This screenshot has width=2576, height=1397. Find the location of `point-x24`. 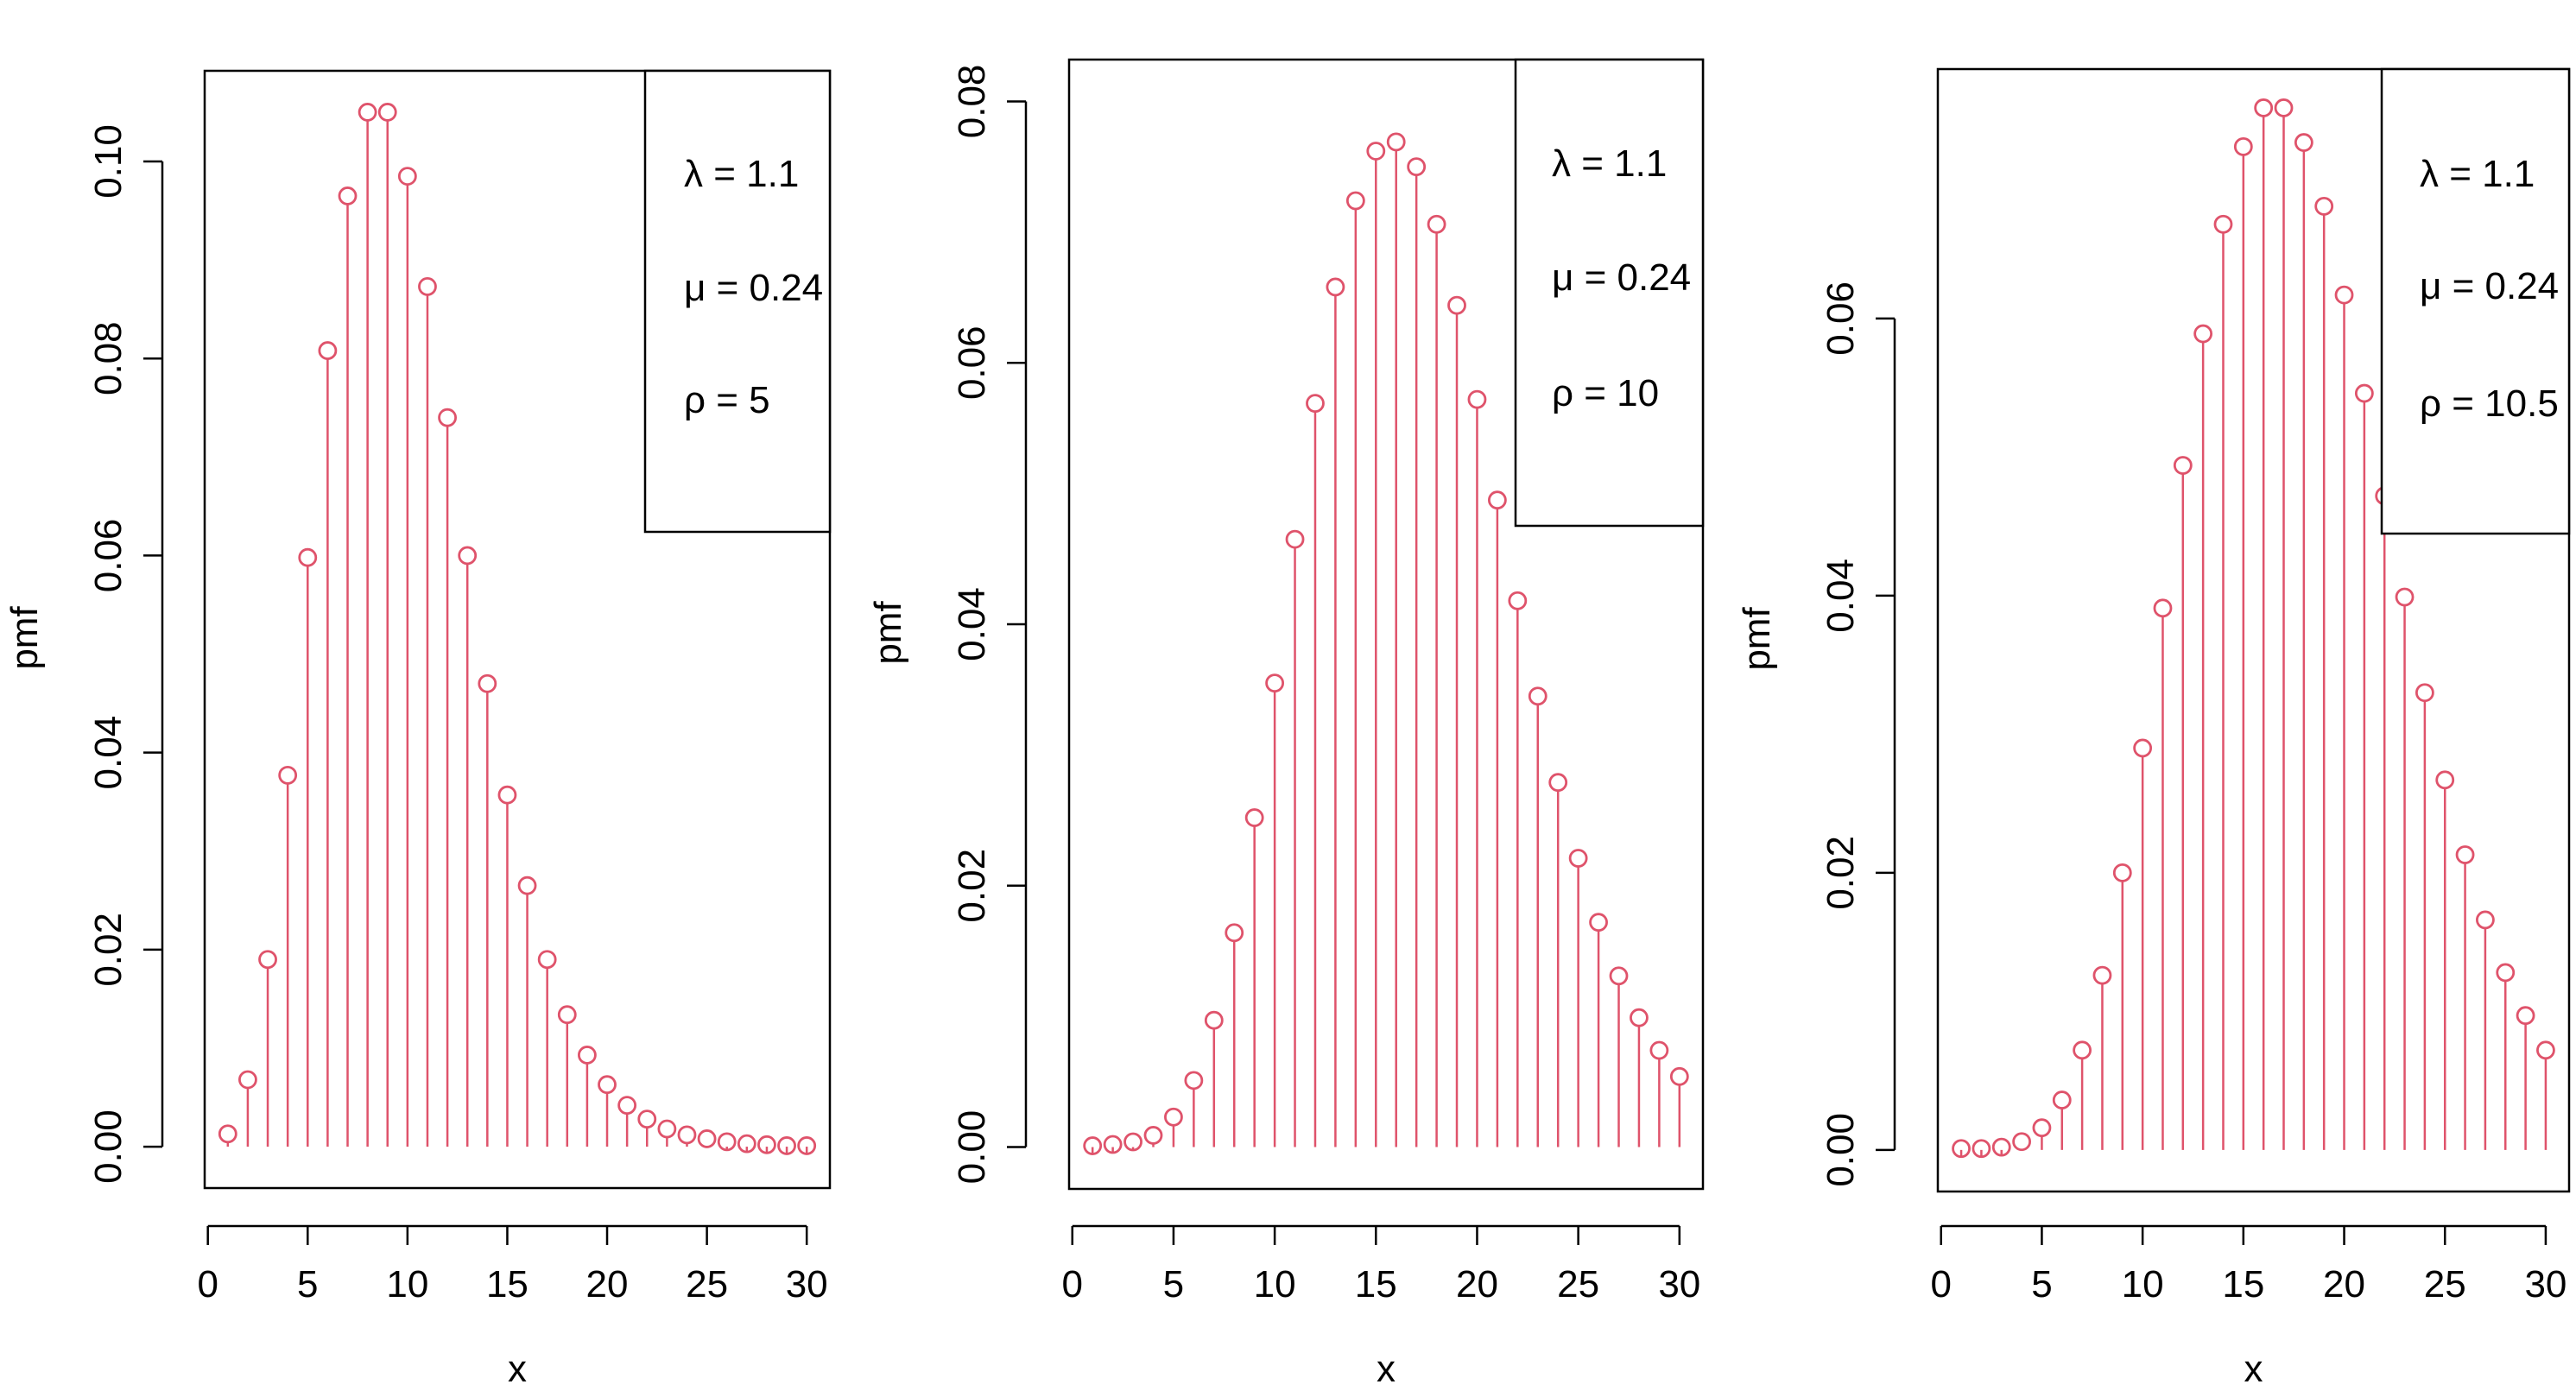

point-x24 is located at coordinates (2424, 693).